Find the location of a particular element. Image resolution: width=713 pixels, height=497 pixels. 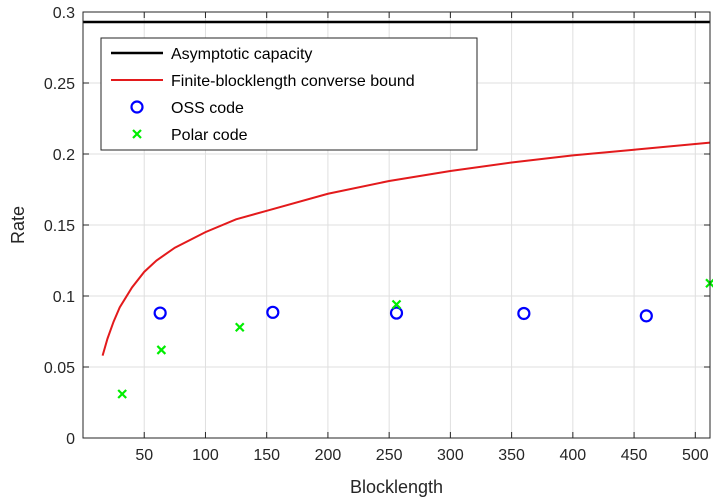

x-tick-label: 50 is located at coordinates (144, 455).